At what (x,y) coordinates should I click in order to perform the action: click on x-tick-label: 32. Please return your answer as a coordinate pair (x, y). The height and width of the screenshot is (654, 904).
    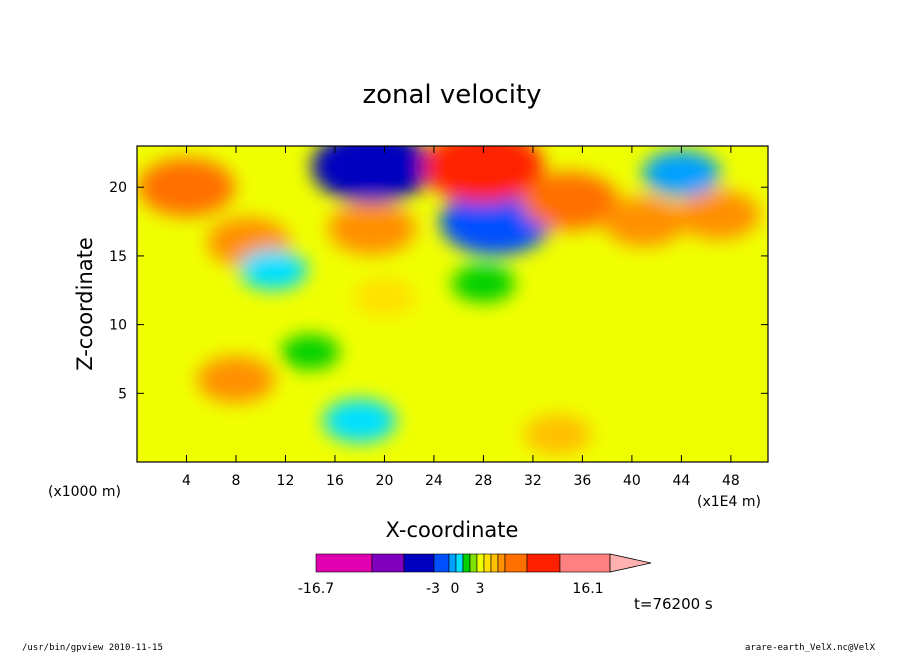
    Looking at the image, I should click on (533, 481).